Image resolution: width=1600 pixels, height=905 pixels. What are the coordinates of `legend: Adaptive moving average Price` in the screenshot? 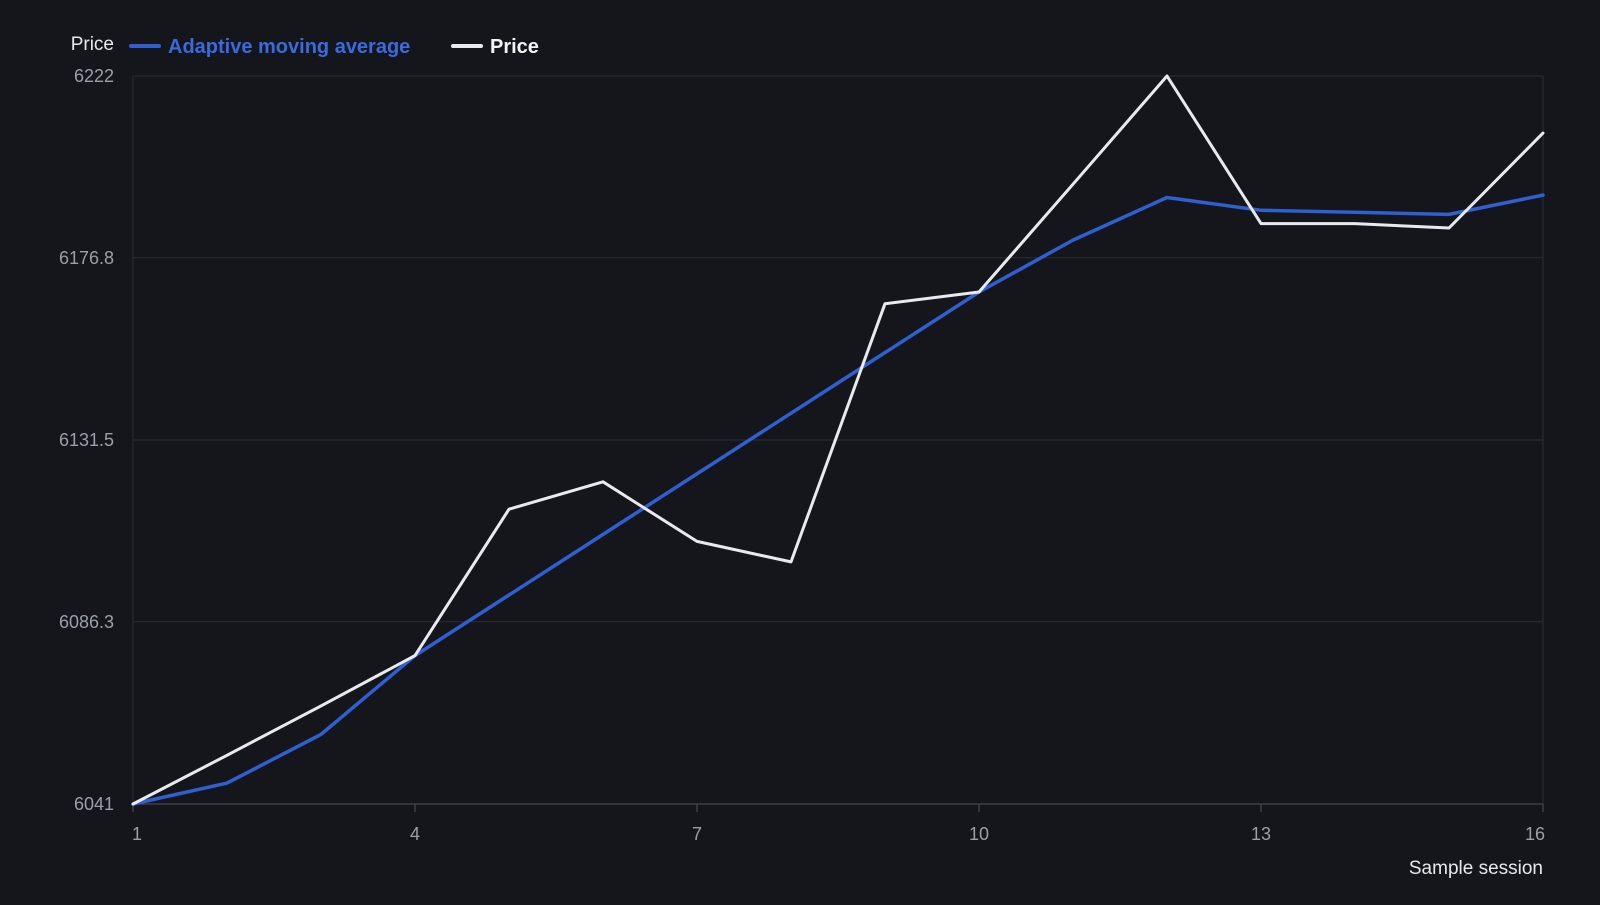 It's located at (334, 47).